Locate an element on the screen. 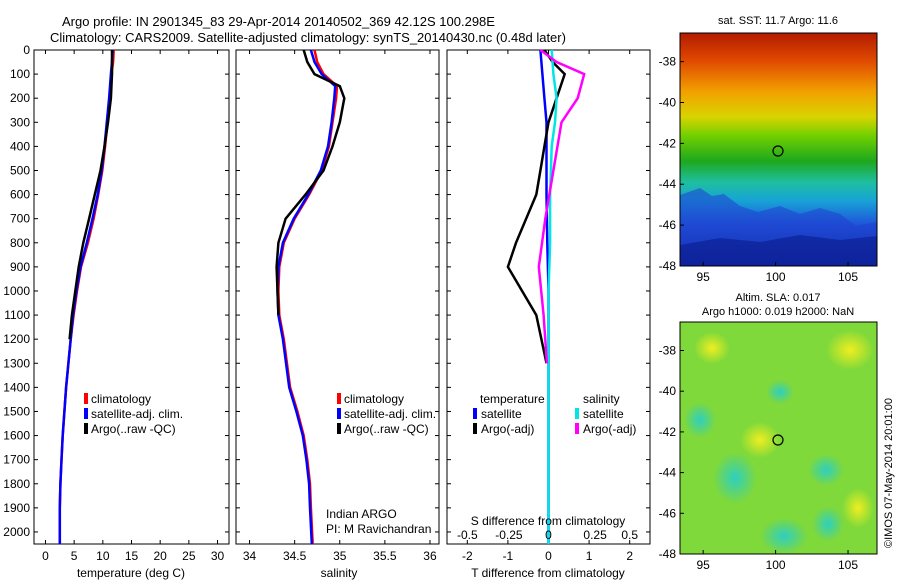 This screenshot has height=580, width=900. legend-swatch-climatology is located at coordinates (86, 398).